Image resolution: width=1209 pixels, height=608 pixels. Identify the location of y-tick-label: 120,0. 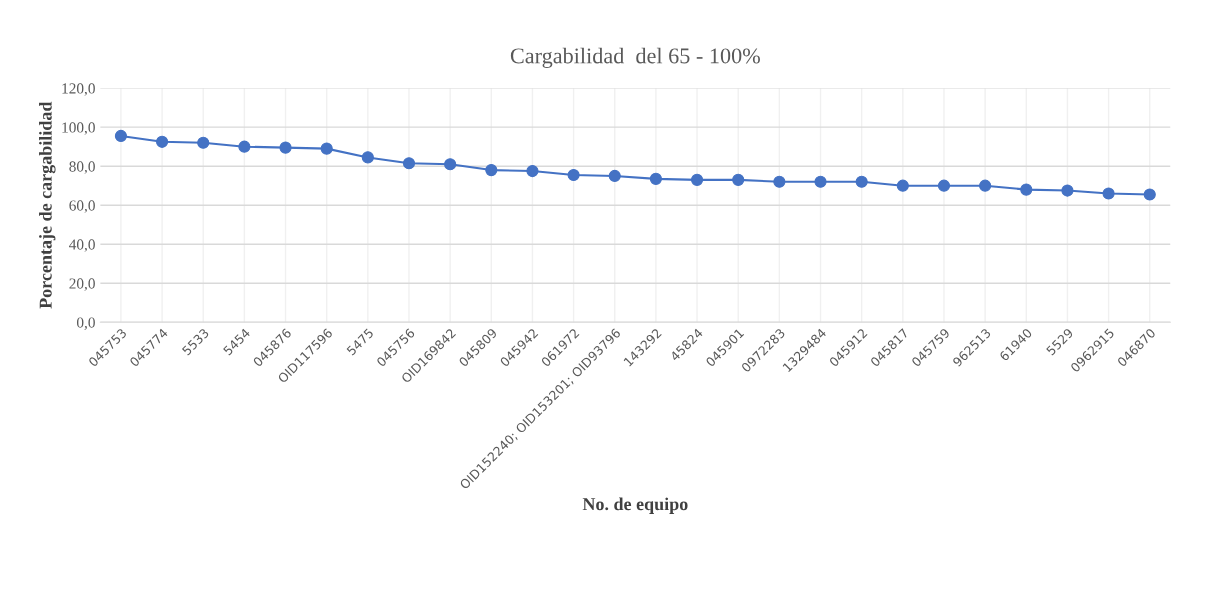
(78, 89).